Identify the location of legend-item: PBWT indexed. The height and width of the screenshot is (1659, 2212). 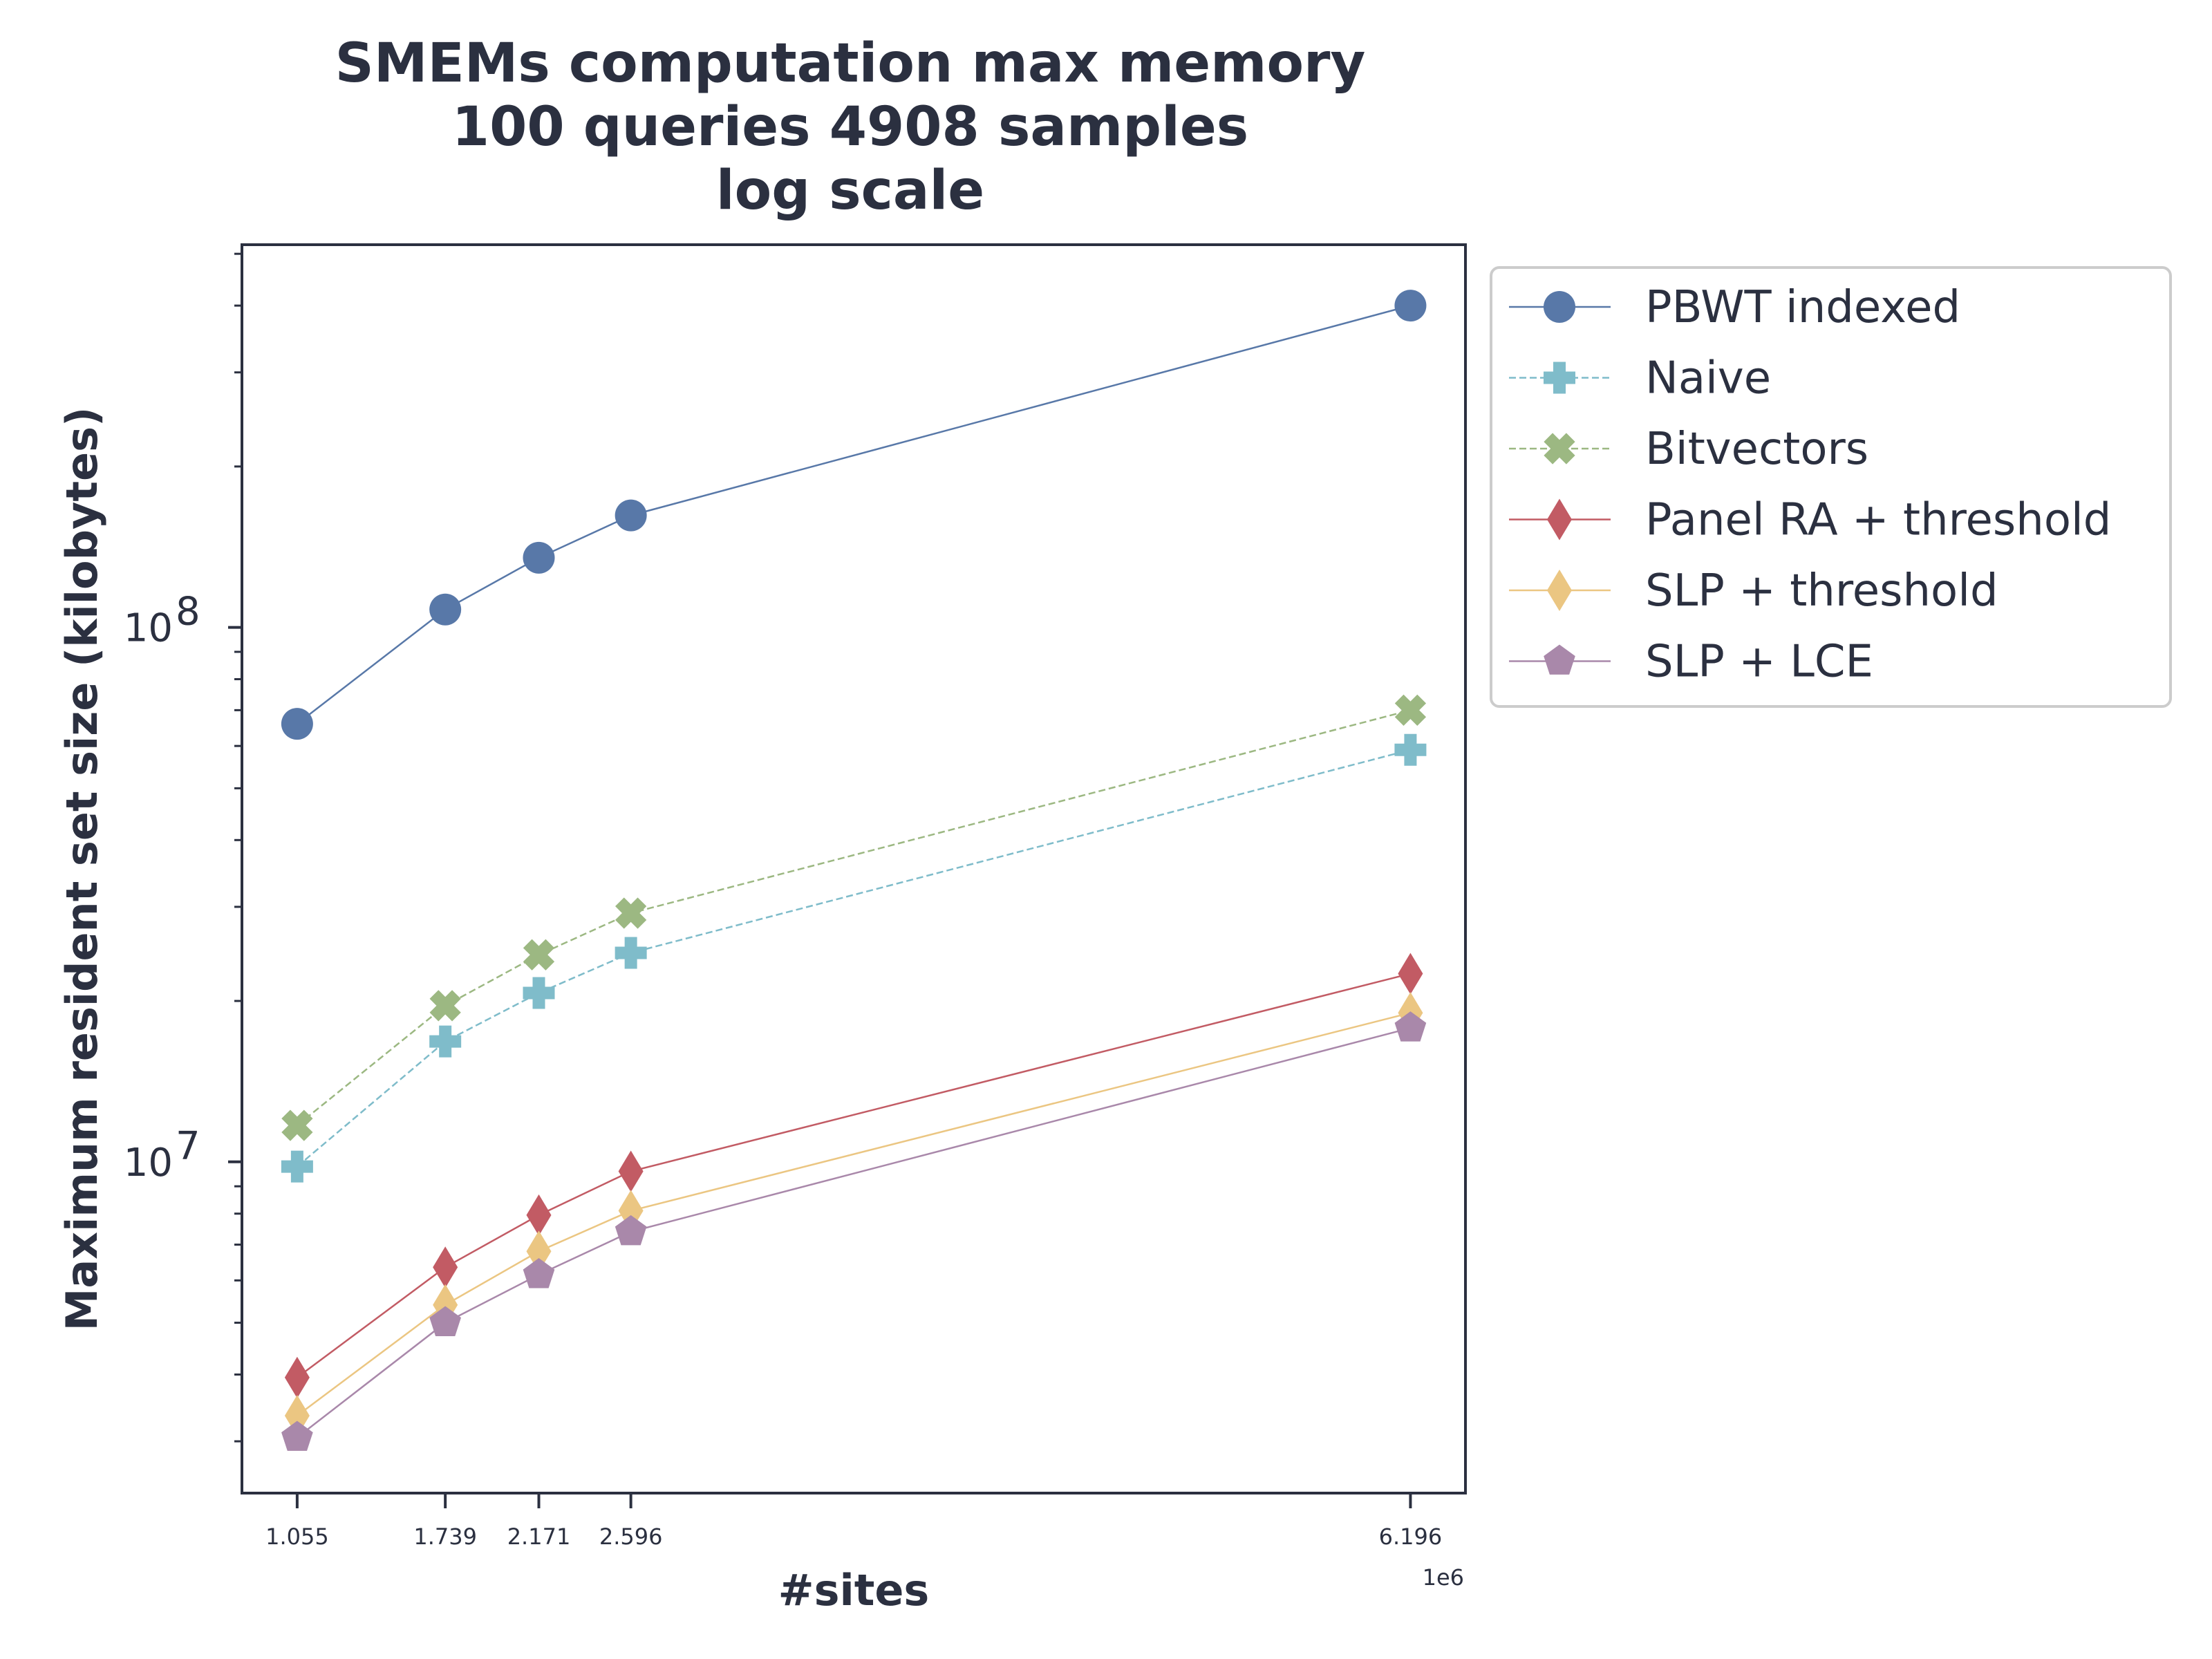
(1734, 307).